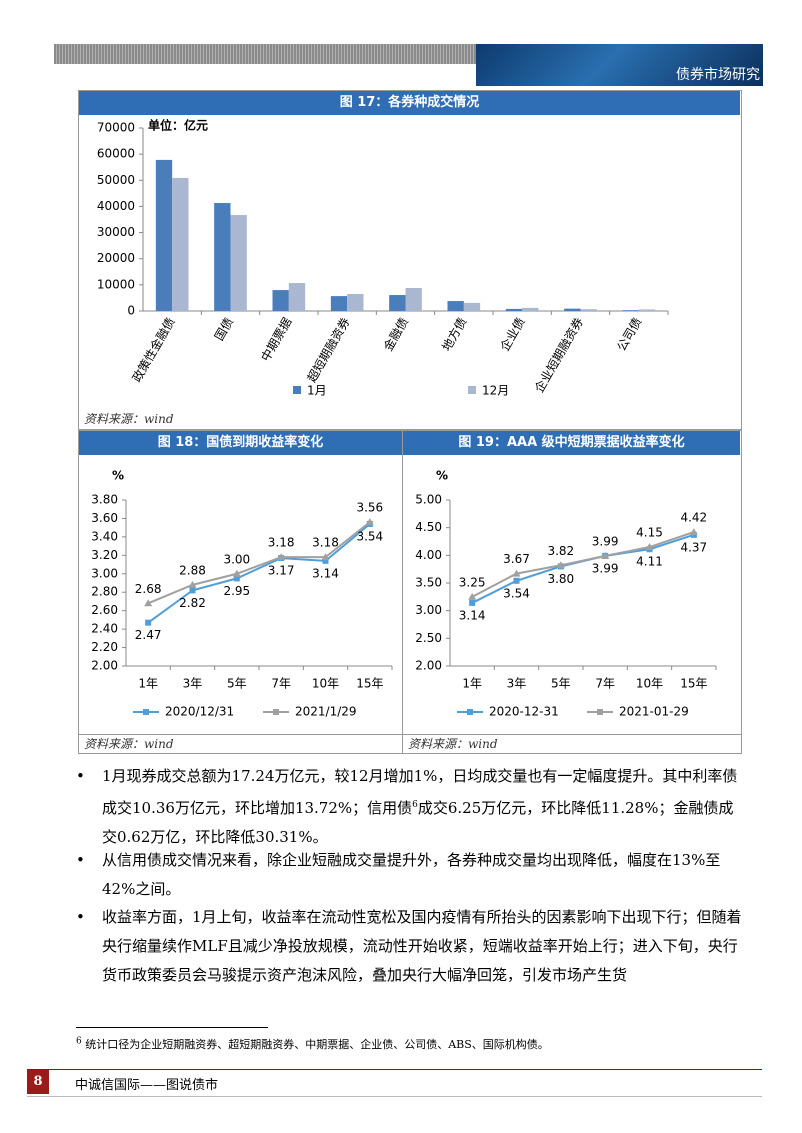 This screenshot has width=802, height=1133. Describe the element at coordinates (428, 583) in the screenshot. I see `y-tick-label: 3.50` at that location.